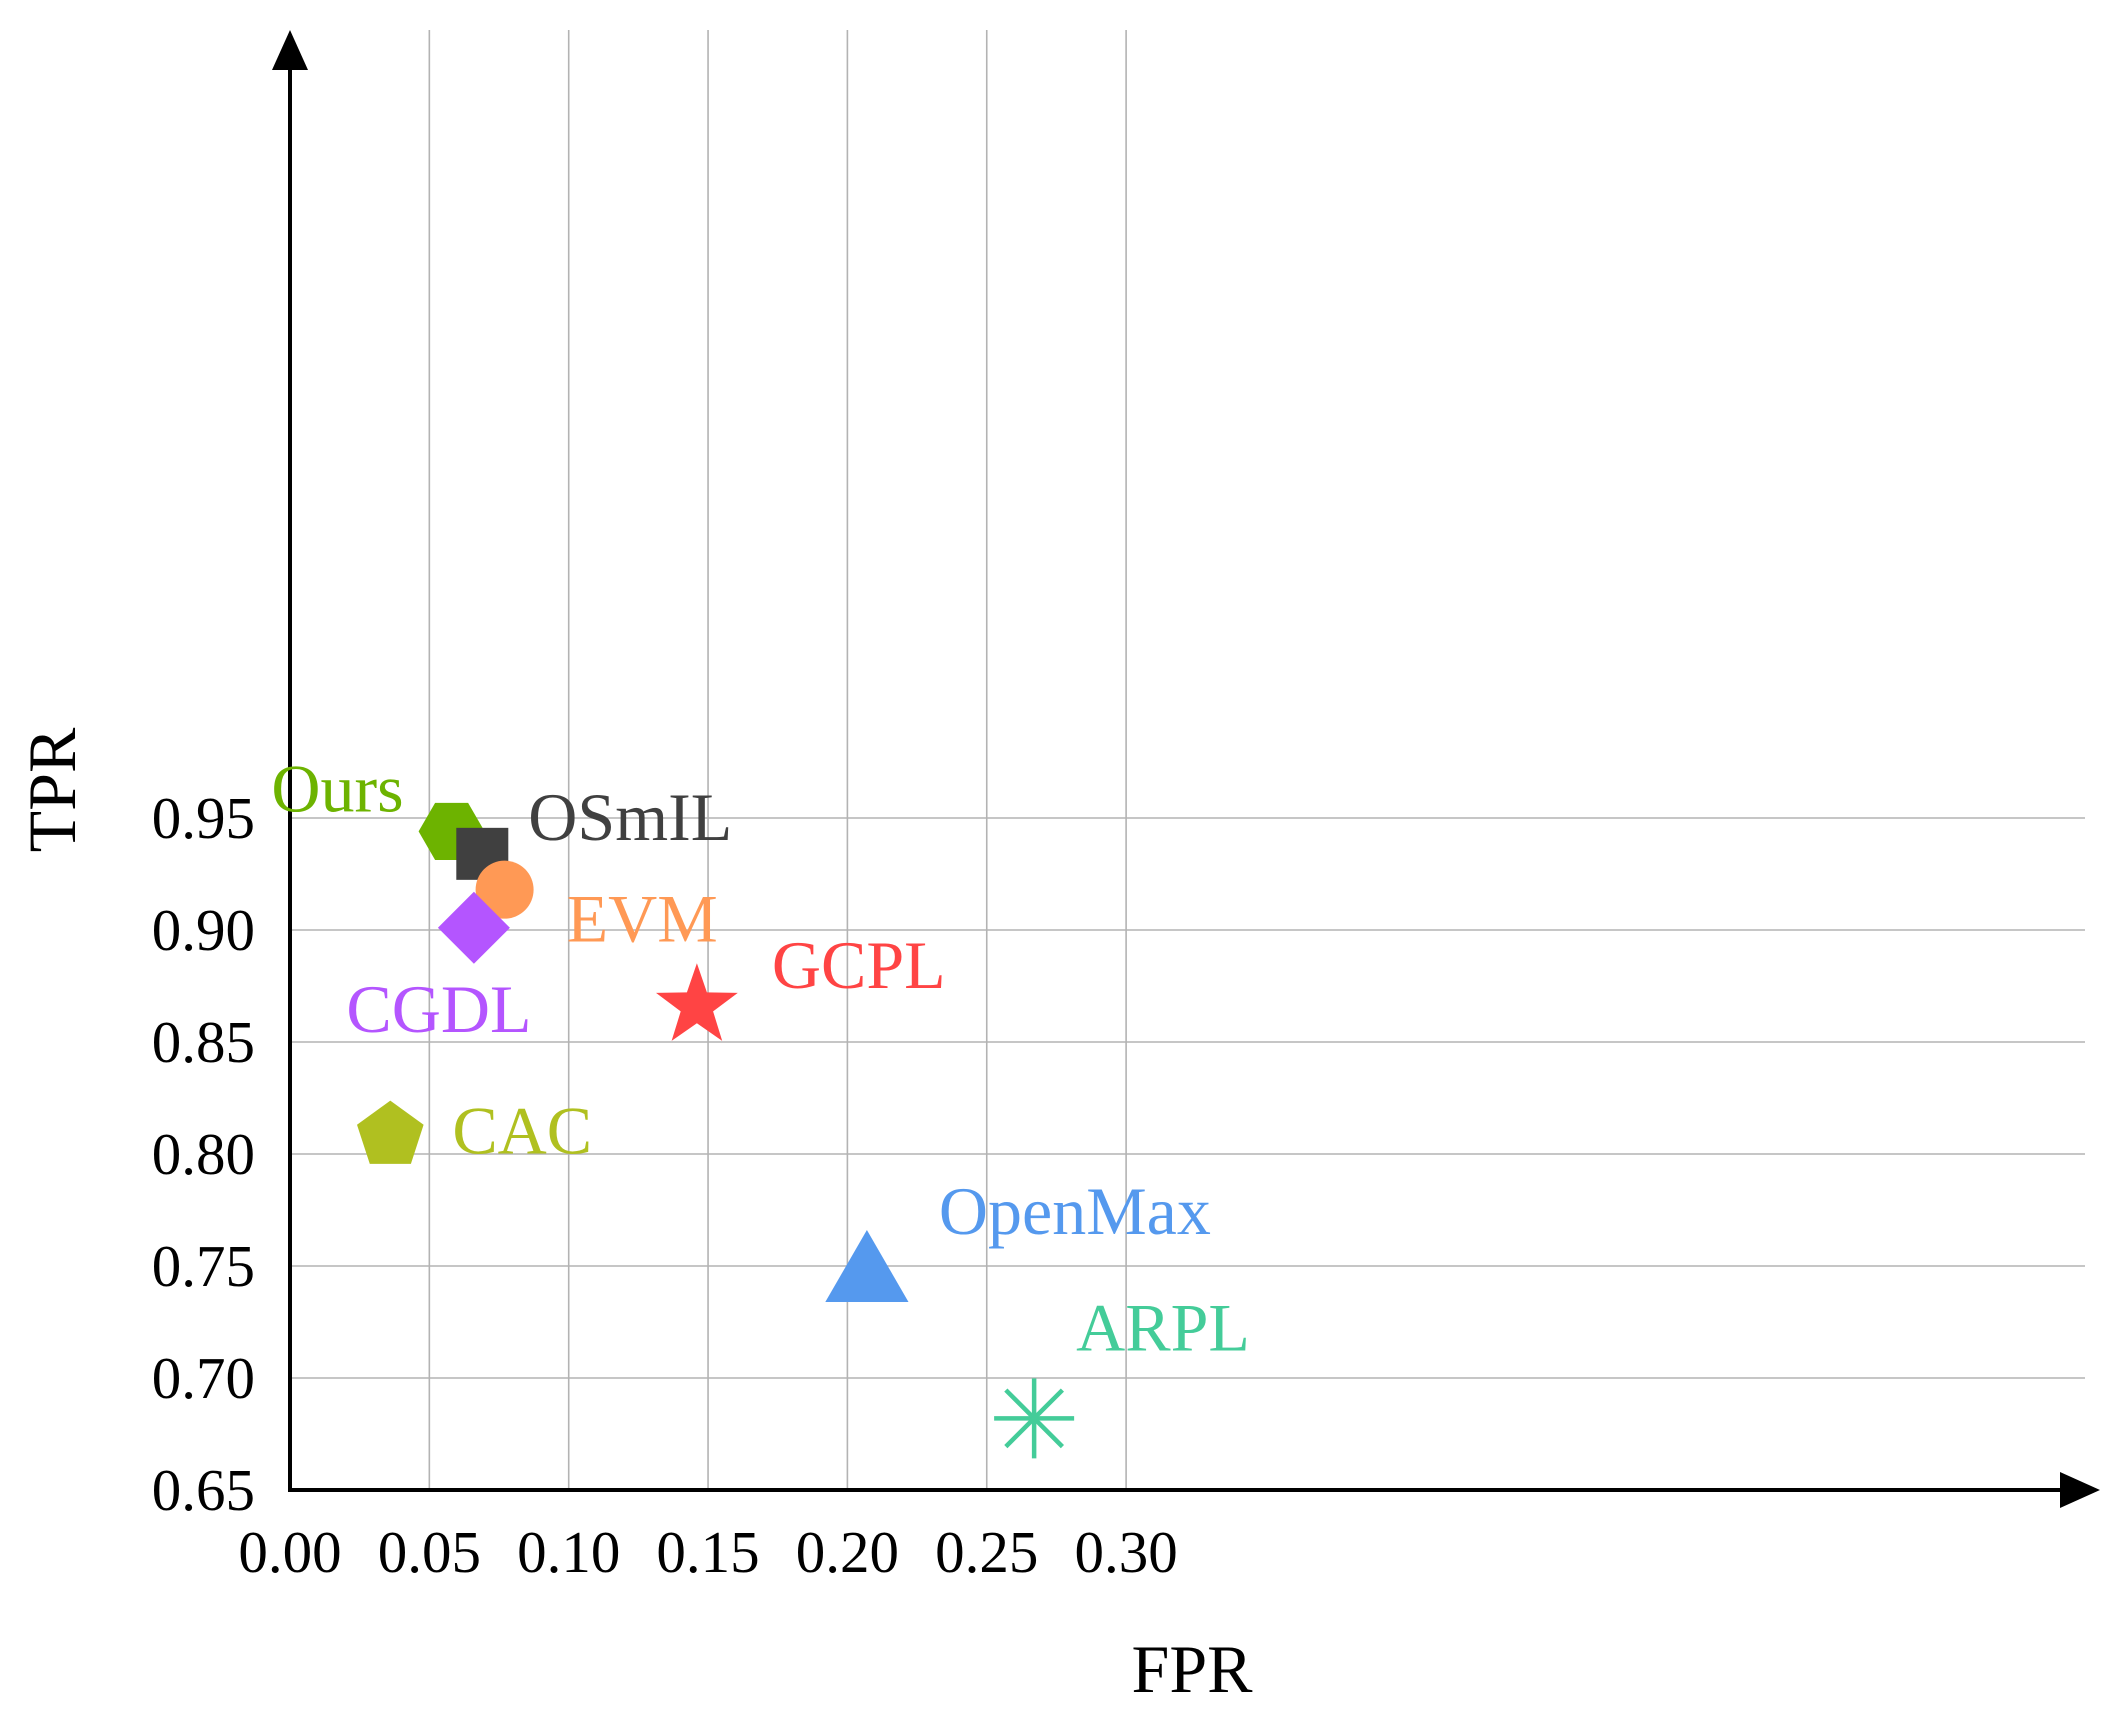 The image size is (2114, 1718). I want to click on x-tick-label: 0.10, so click(568, 1552).